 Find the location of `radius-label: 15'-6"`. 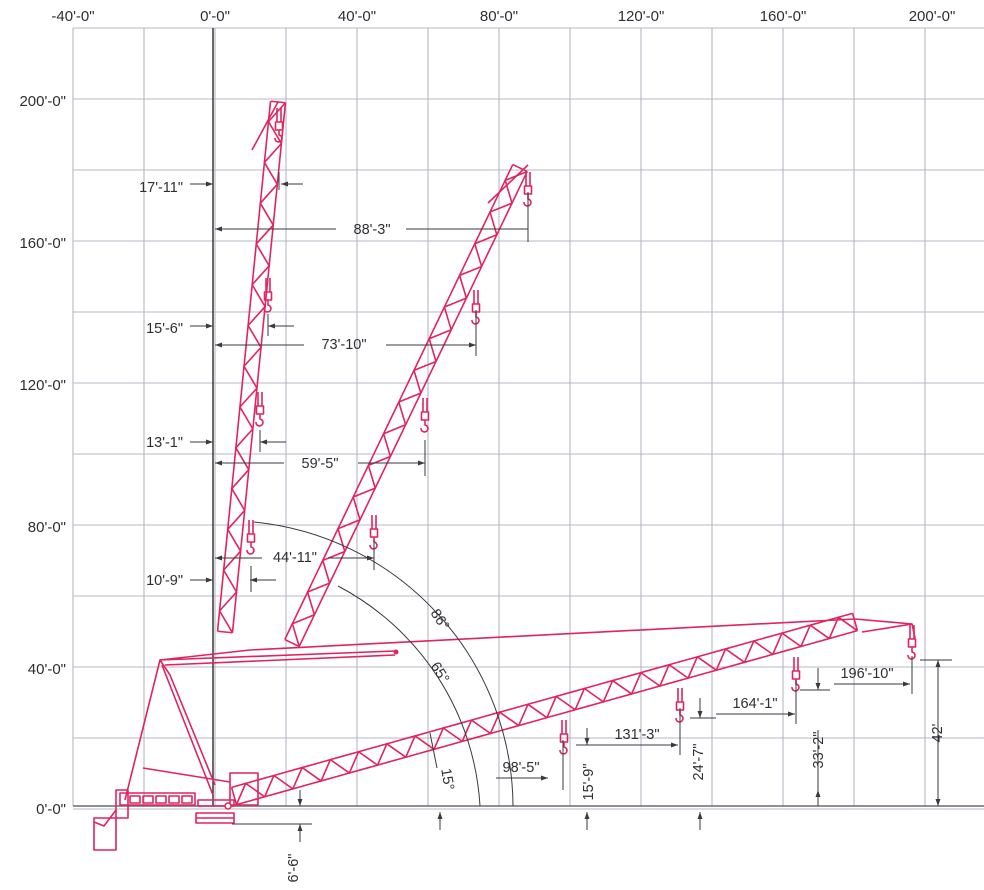

radius-label: 15'-6" is located at coordinates (164, 329).